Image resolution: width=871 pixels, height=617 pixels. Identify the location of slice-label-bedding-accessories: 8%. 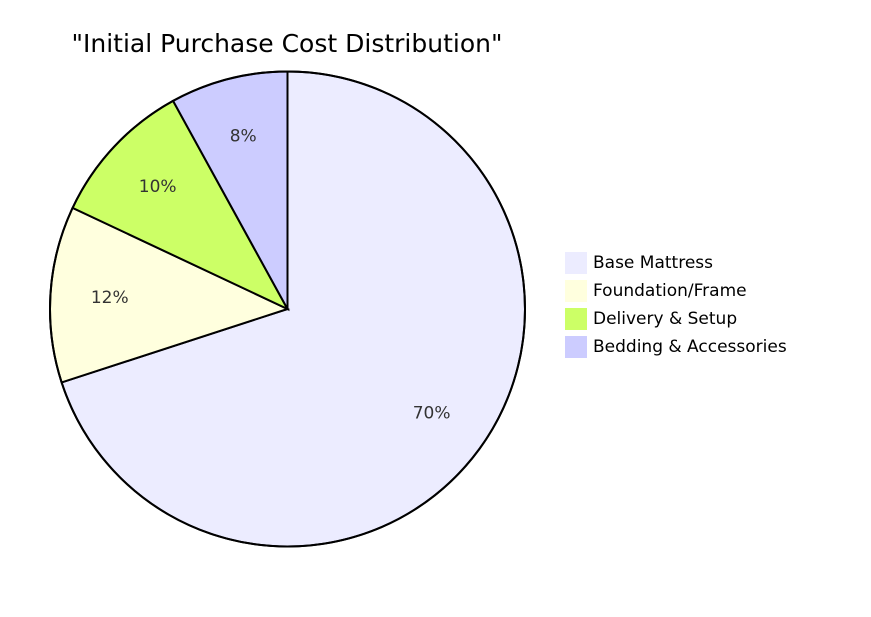
(243, 136).